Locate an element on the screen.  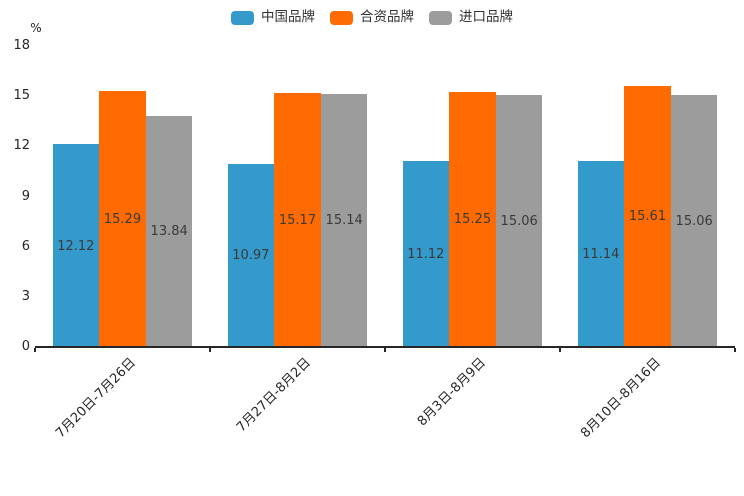
bar-value-label: 11.14 is located at coordinates (601, 254).